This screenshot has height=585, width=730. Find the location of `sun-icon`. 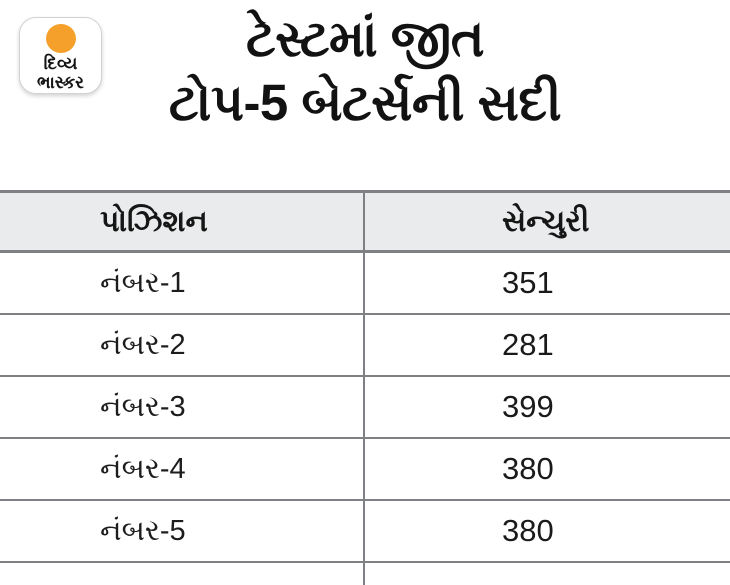

sun-icon is located at coordinates (60, 38).